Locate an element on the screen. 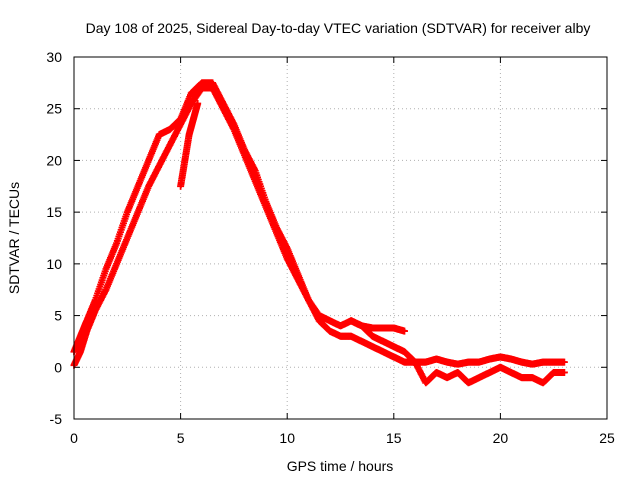 This screenshot has width=640, height=480. x-tick-label: 5 is located at coordinates (181, 438).